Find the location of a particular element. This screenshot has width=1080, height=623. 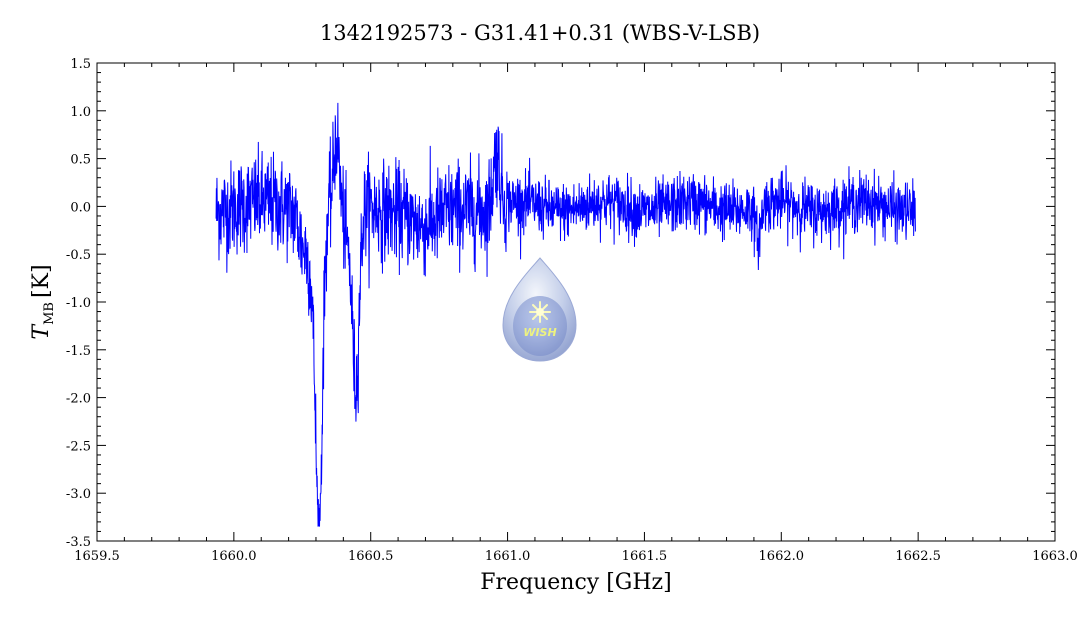

orb-icon is located at coordinates (540, 326).